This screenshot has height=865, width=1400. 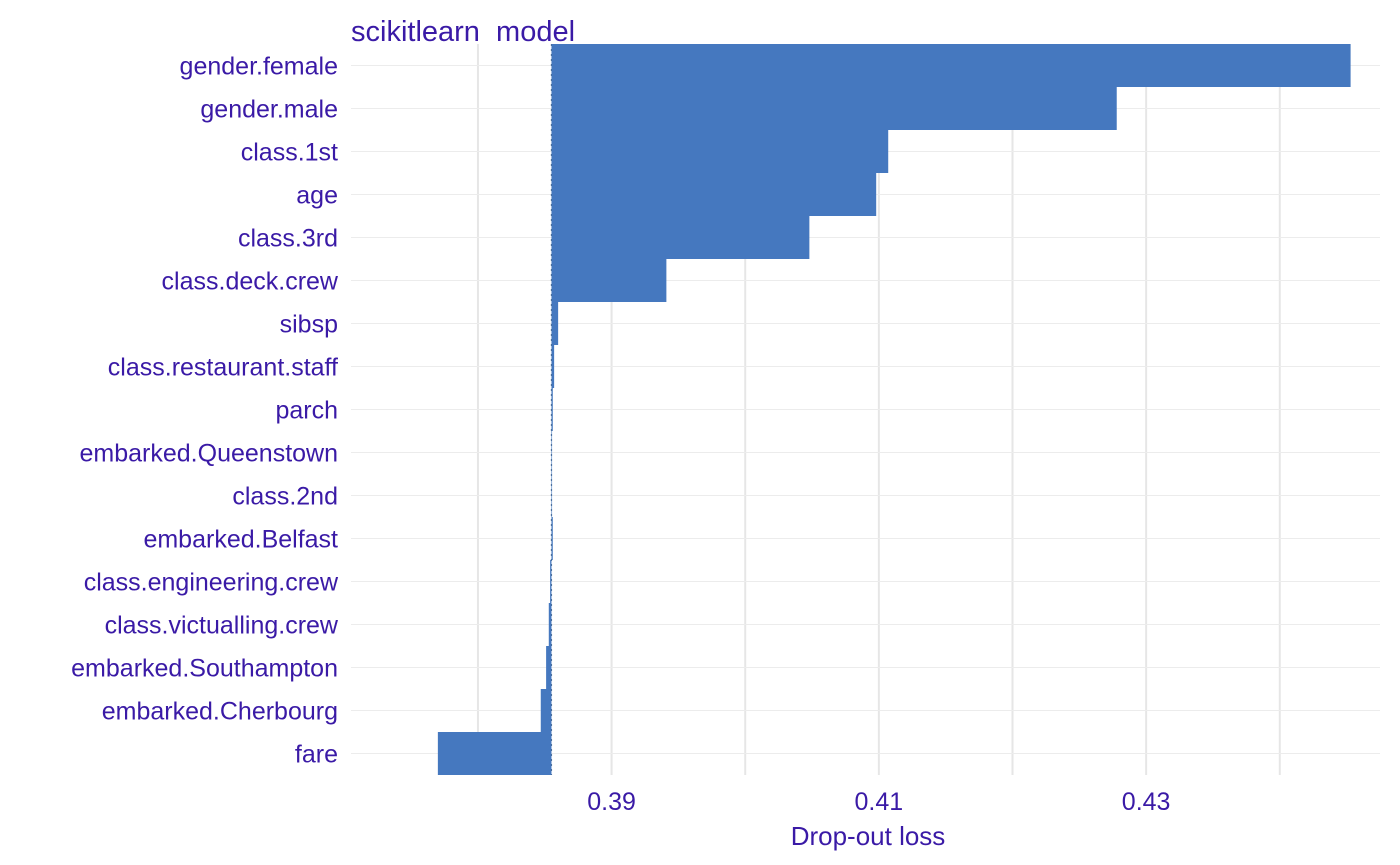 What do you see at coordinates (269, 110) in the screenshot?
I see `category-label: gender.male` at bounding box center [269, 110].